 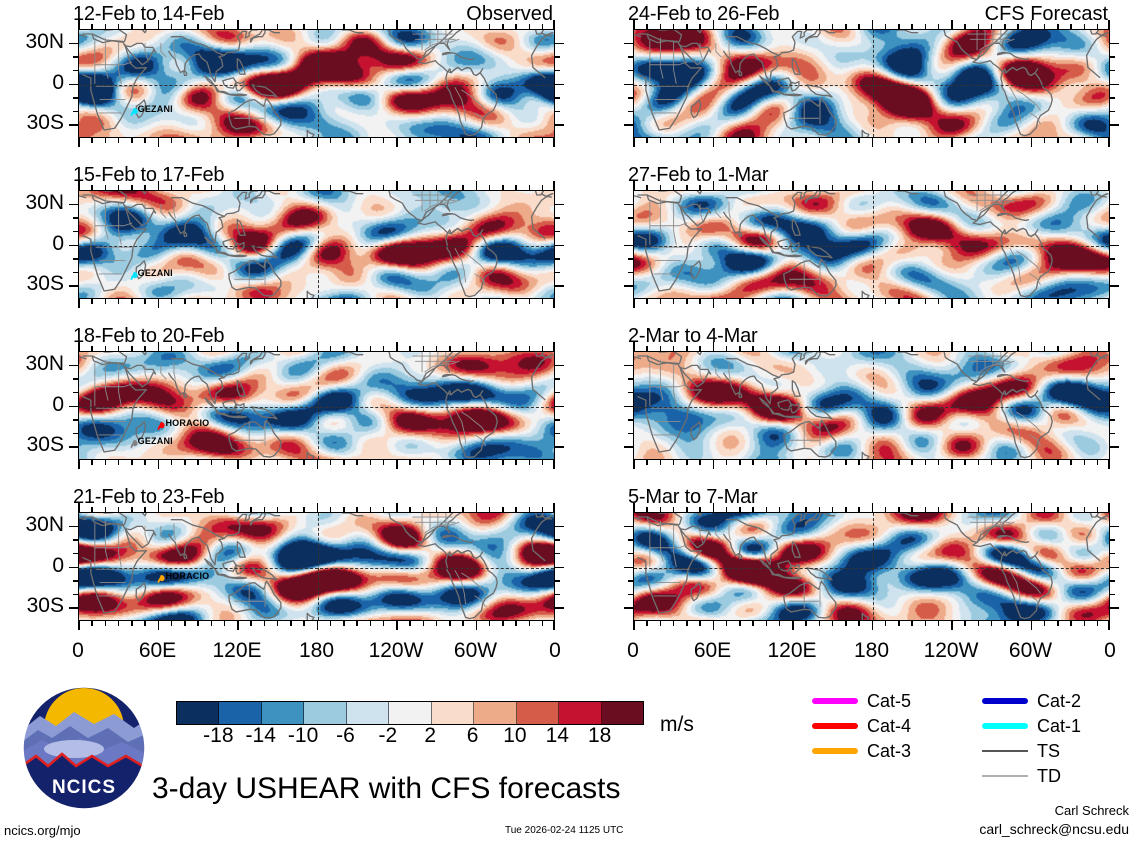 What do you see at coordinates (316, 83) in the screenshot?
I see `map-panel-p1` at bounding box center [316, 83].